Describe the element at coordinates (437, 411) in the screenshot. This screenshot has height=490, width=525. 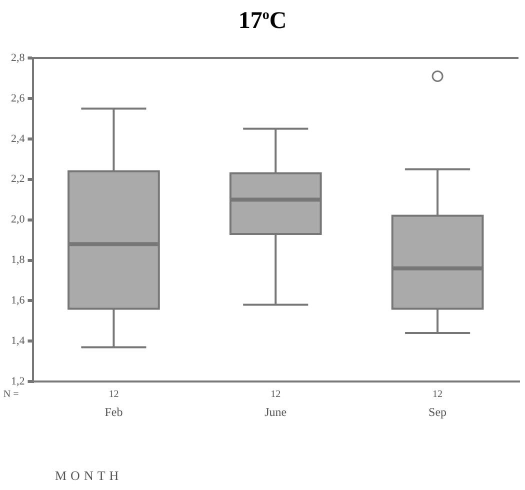
I see `x-tick-label: Sep` at that location.